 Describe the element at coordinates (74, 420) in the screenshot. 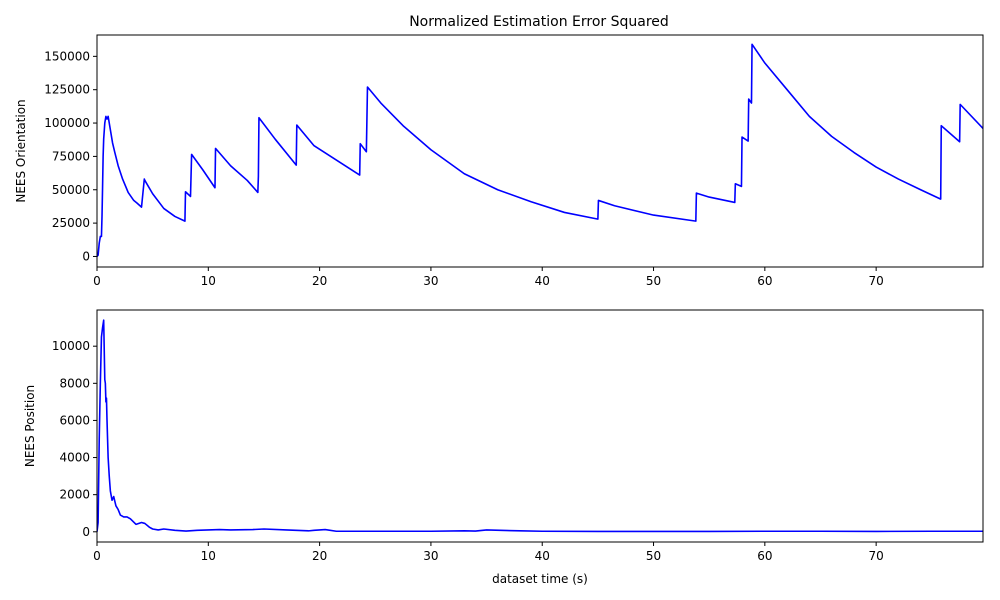

I see `position-y-tick-label: 6000` at that location.